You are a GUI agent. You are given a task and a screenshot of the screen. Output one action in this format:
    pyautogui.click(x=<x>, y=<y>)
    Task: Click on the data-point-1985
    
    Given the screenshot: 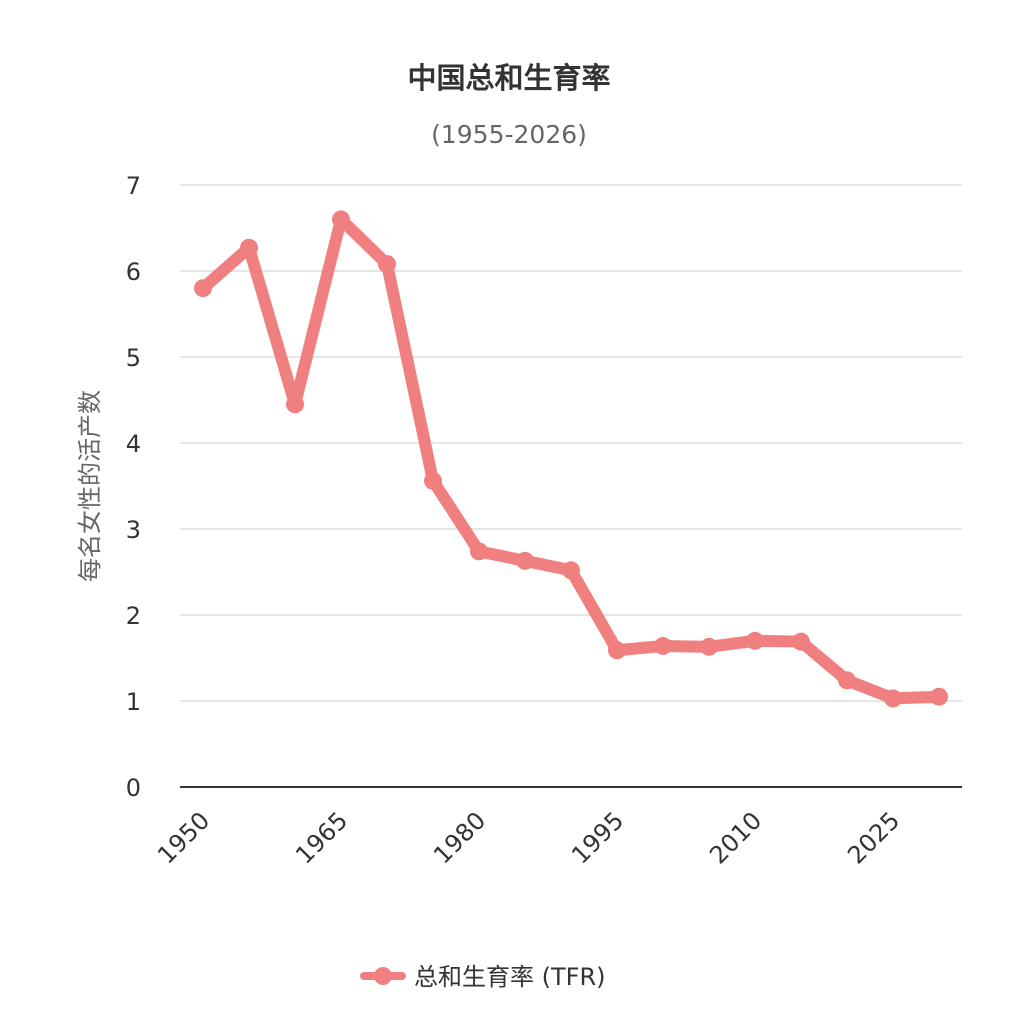 What is the action you would take?
    pyautogui.click(x=525, y=560)
    